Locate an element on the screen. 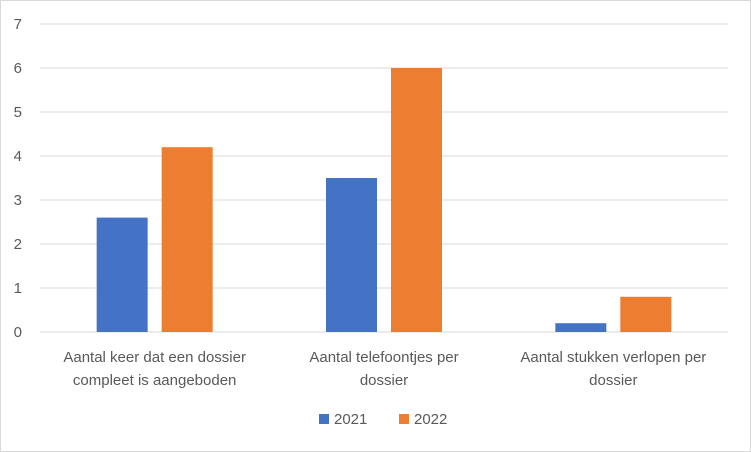  y-tick-label: 1 is located at coordinates (18, 288).